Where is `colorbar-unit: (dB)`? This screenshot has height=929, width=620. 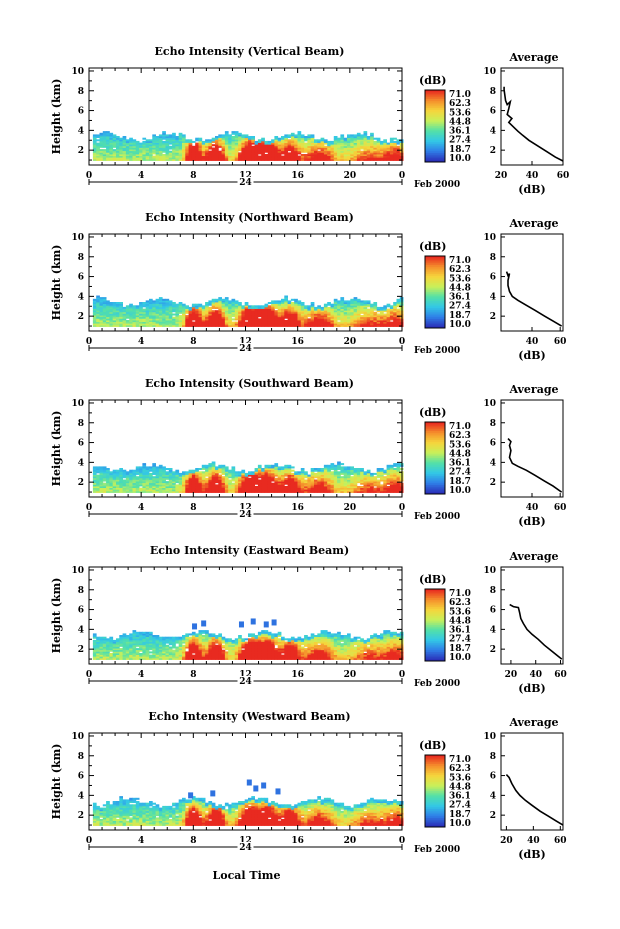
colorbar-unit: (dB) is located at coordinates (432, 246).